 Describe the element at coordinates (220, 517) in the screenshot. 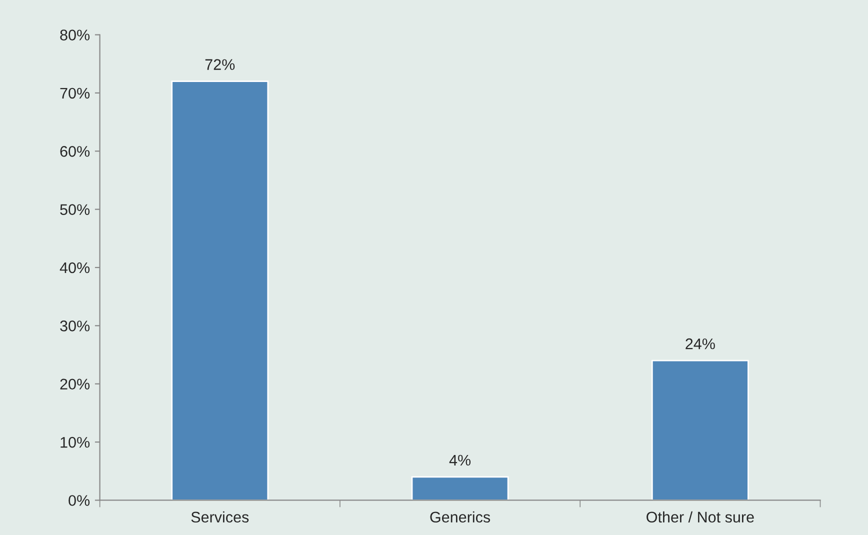

I see `x-tick-label: Services` at that location.